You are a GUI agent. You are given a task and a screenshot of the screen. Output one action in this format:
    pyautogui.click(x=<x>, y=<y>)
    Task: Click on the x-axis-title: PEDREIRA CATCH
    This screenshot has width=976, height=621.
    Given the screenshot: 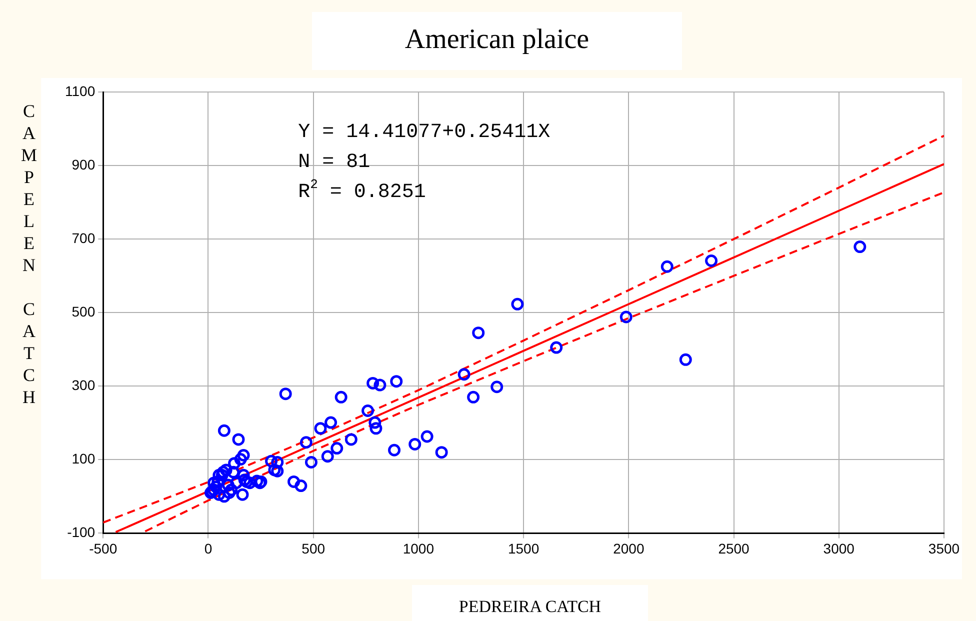 What is the action you would take?
    pyautogui.click(x=530, y=603)
    